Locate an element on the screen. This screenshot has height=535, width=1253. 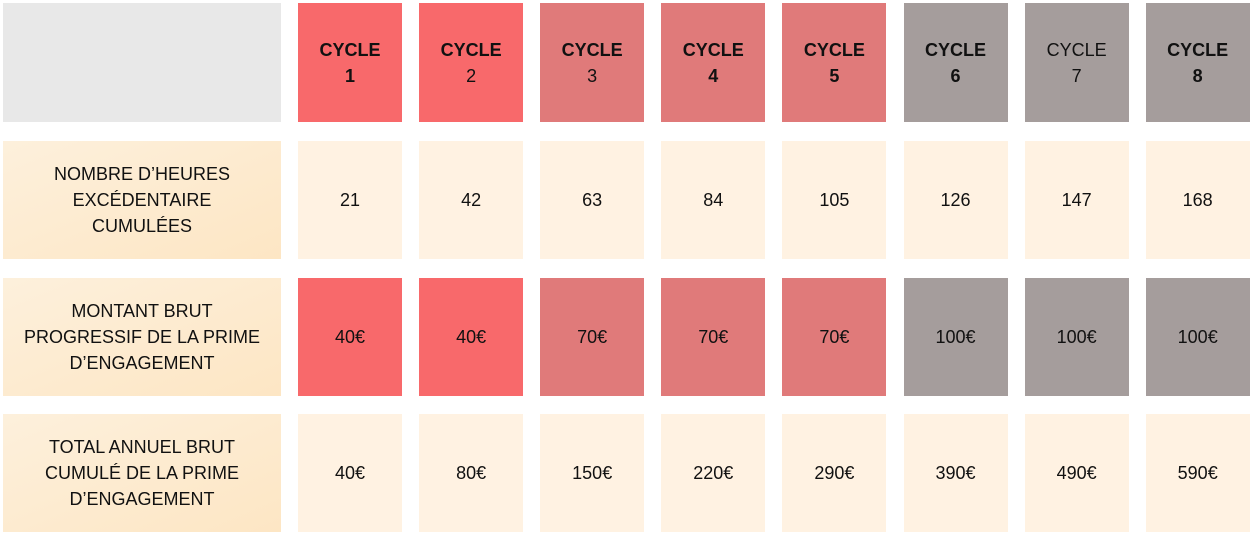
value-cell: 63 is located at coordinates (592, 200).